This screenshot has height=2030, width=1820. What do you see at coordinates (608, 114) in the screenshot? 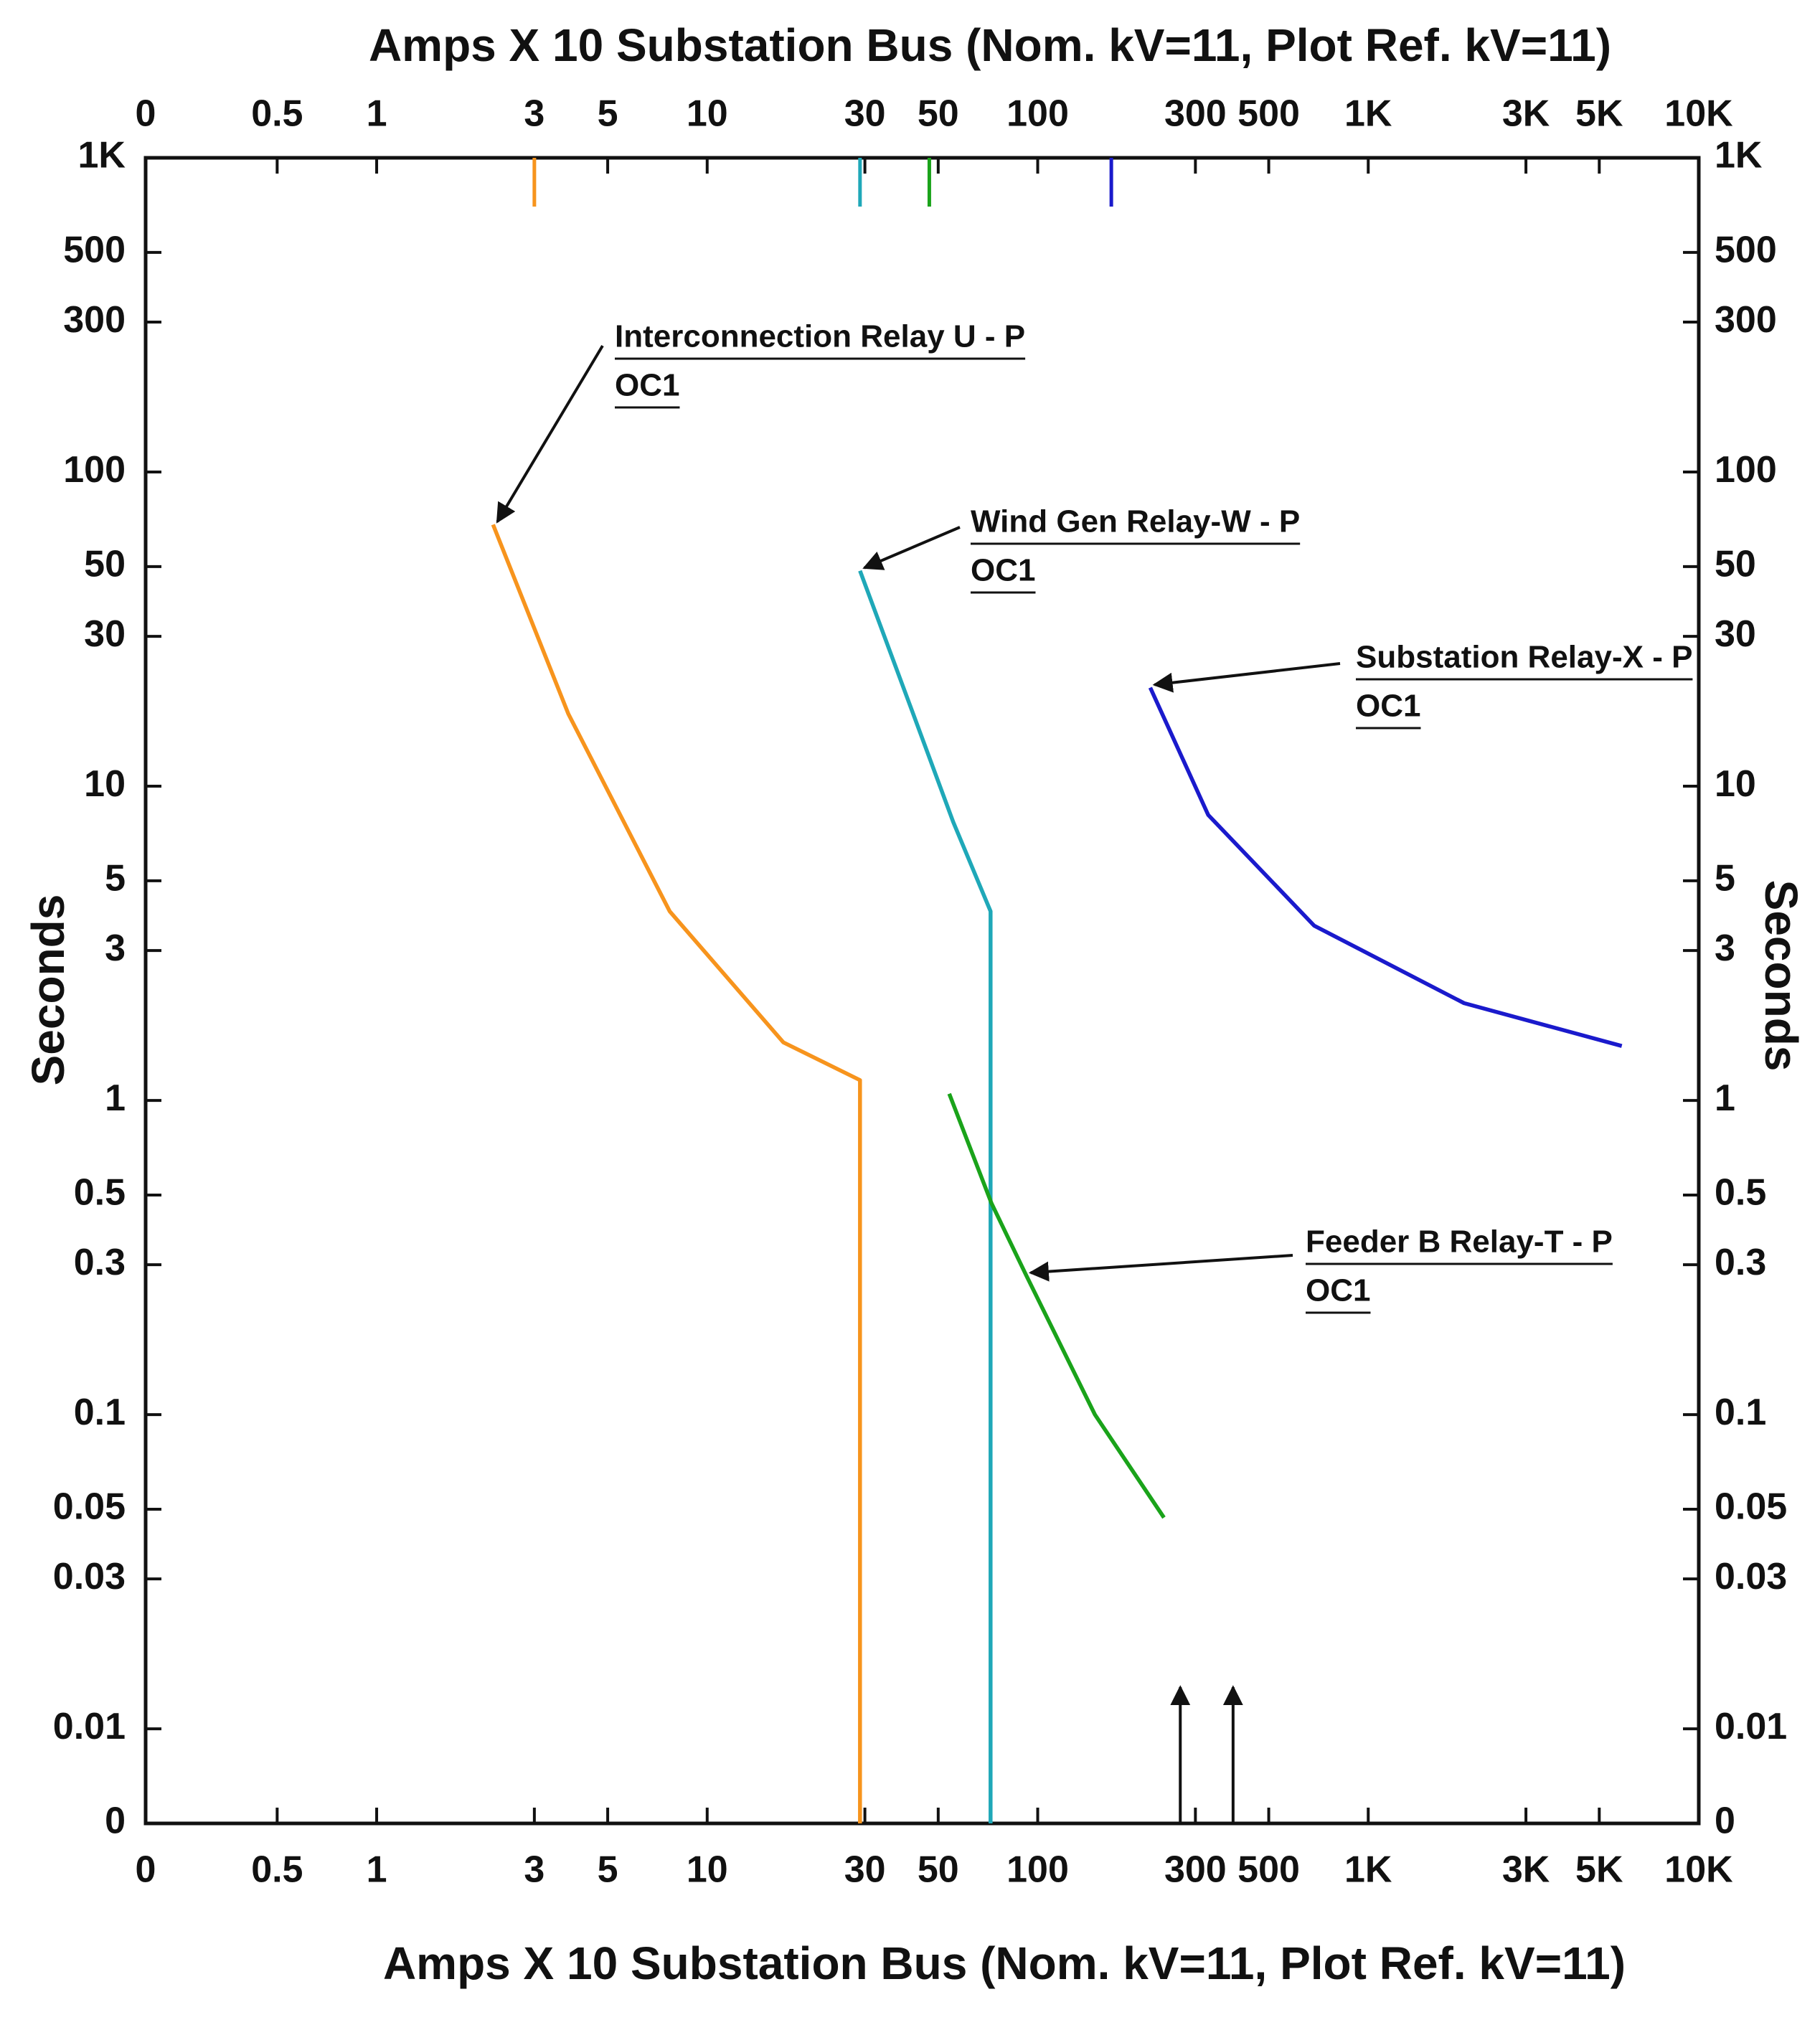
I see `x2-tick-label: 5` at bounding box center [608, 114].